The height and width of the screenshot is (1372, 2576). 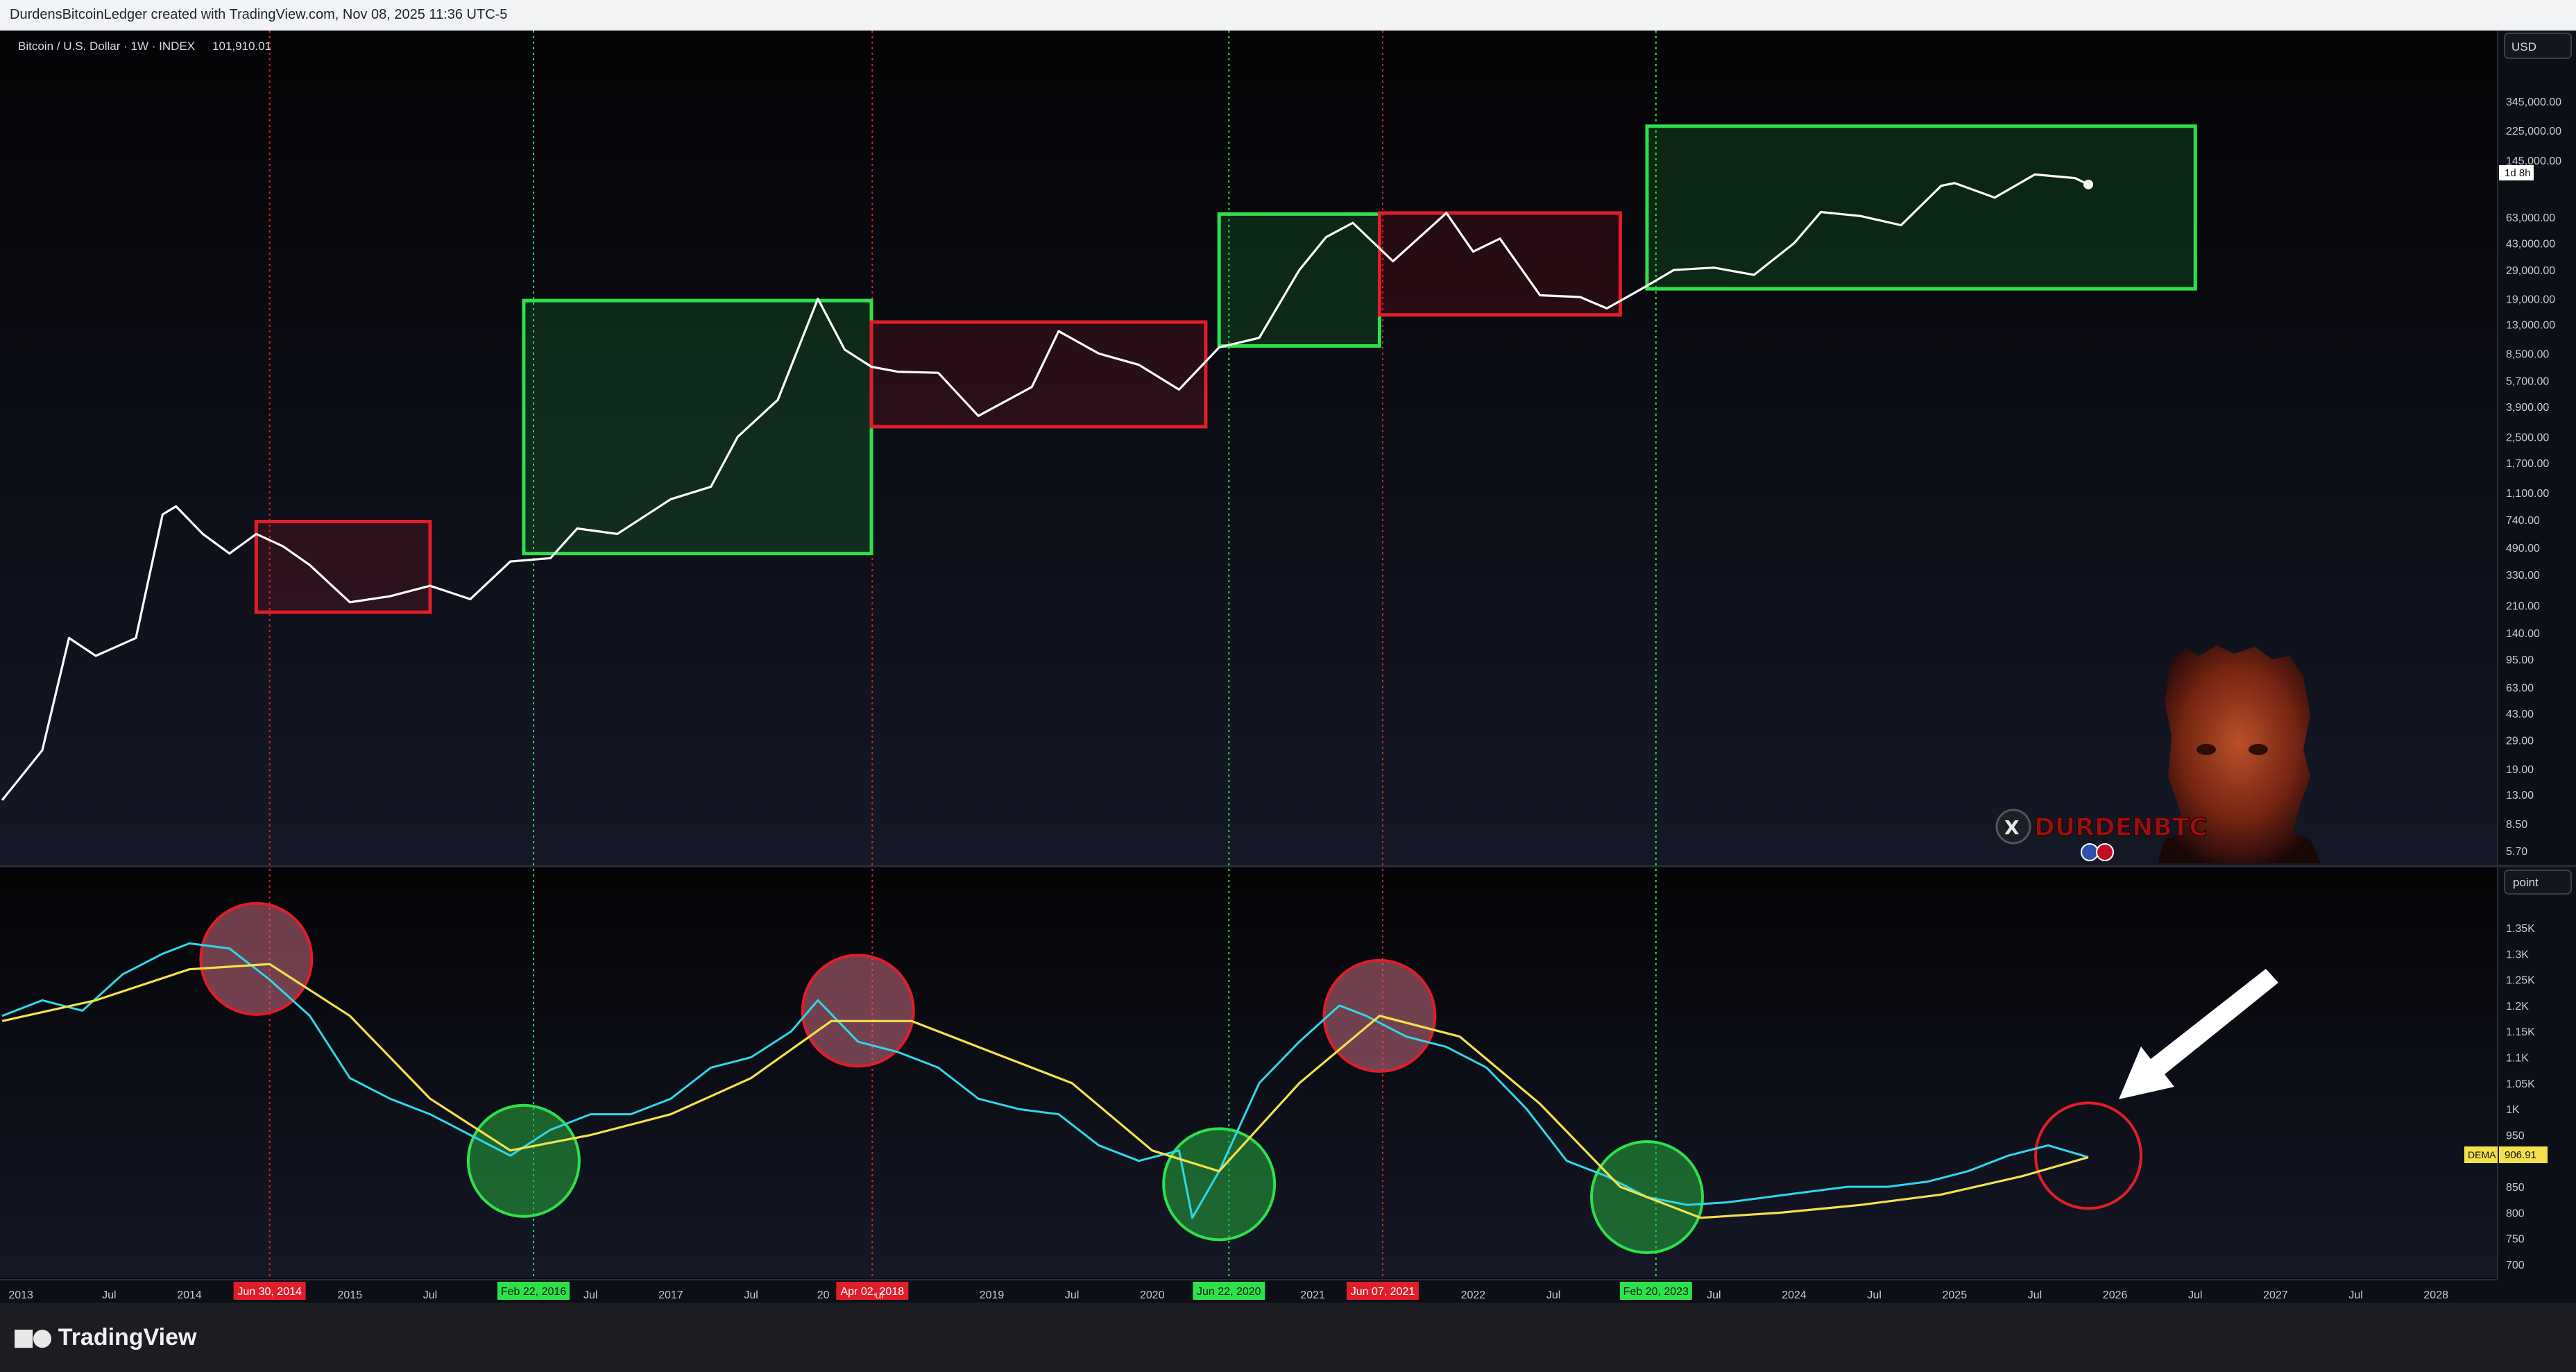 I want to click on arrow-annotation-icon, so click(x=2198, y=1034).